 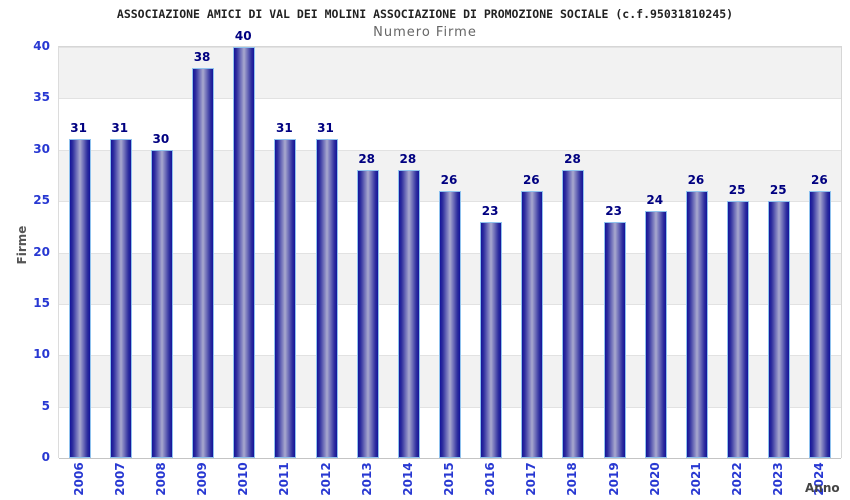 What do you see at coordinates (325, 479) in the screenshot?
I see `x-tick-label: 2012` at bounding box center [325, 479].